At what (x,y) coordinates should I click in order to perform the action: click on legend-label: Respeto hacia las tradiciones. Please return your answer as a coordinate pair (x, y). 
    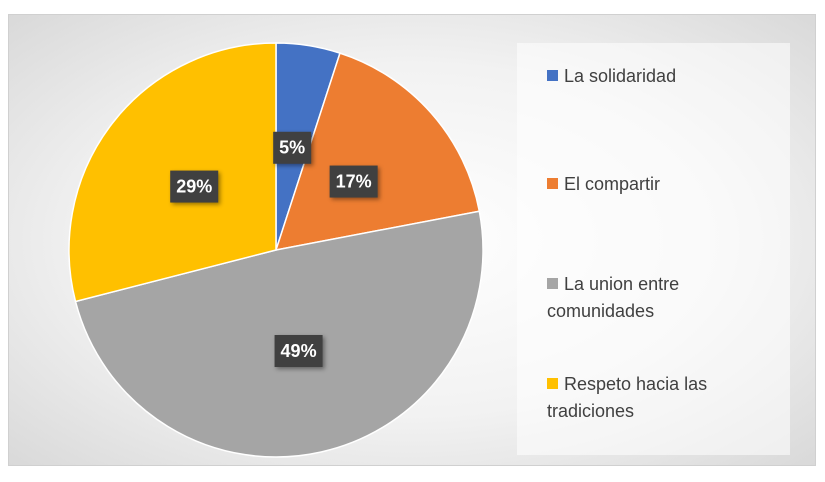
    Looking at the image, I should click on (627, 397).